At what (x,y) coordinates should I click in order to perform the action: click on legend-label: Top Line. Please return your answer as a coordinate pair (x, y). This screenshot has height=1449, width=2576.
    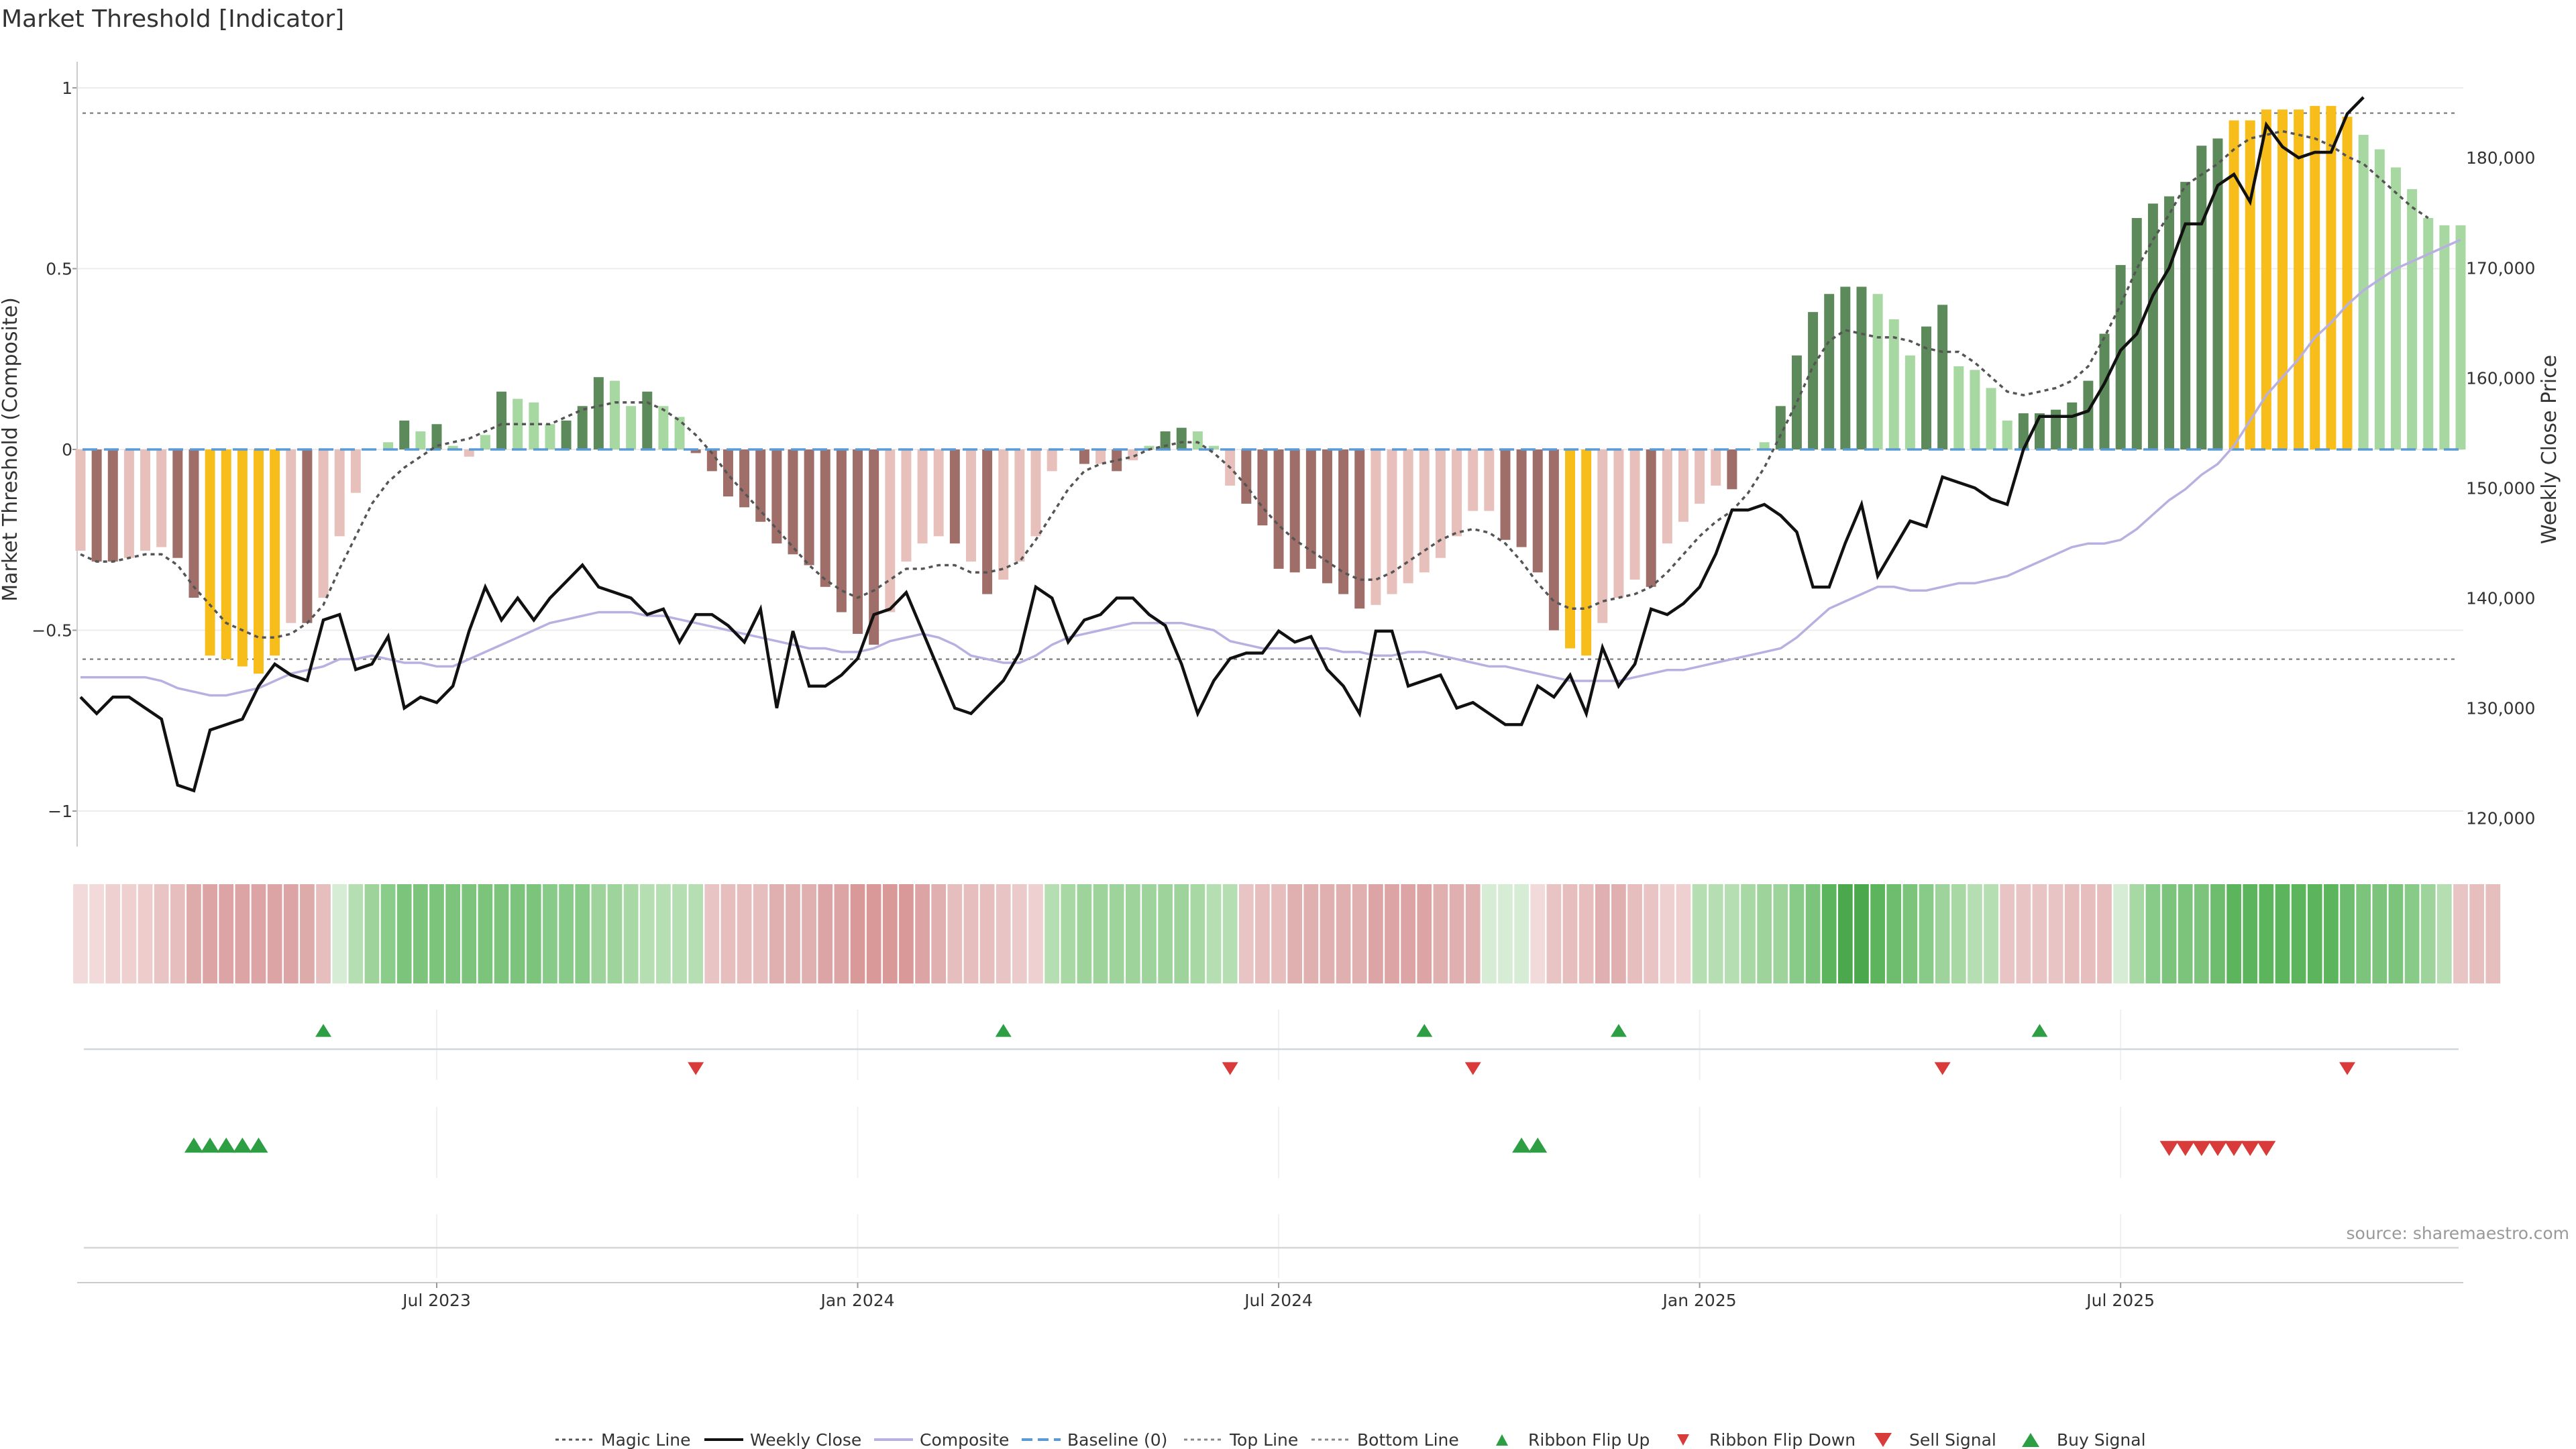
    Looking at the image, I should click on (1263, 1439).